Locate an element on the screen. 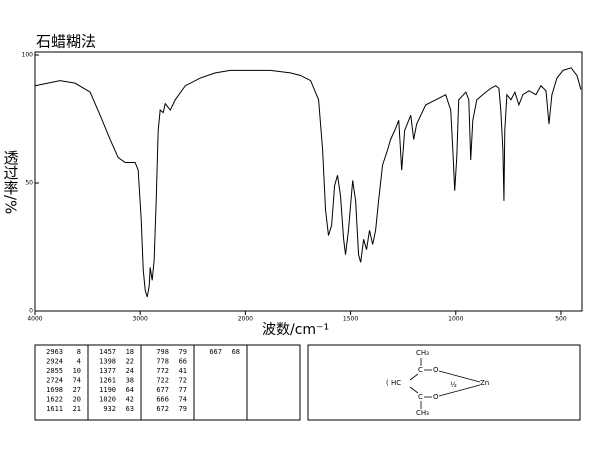 Image resolution: width=595 pixels, height=458 pixels. peak-wavenumber: 677 is located at coordinates (162, 390).